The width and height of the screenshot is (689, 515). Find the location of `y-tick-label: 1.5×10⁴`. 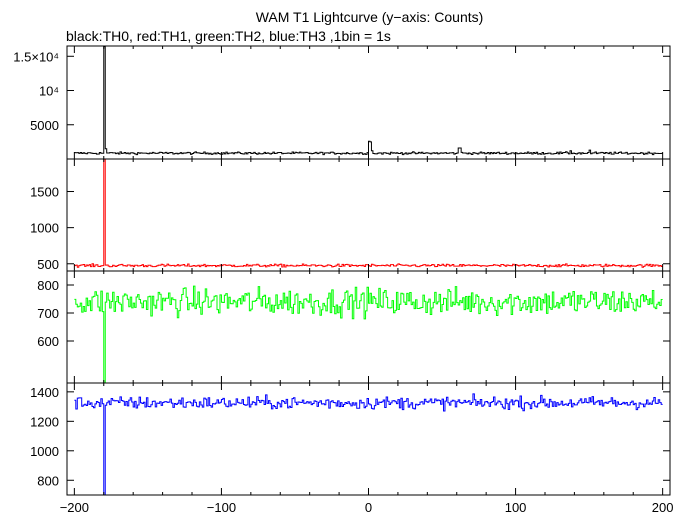

y-tick-label: 1.5×10⁴ is located at coordinates (36, 56).